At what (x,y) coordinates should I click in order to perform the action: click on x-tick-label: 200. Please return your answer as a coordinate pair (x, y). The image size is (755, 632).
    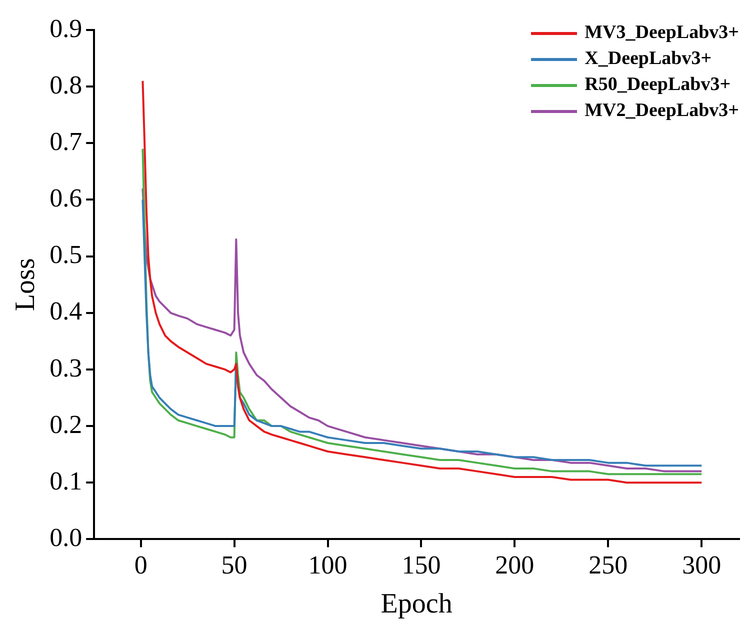
    Looking at the image, I should click on (514, 565).